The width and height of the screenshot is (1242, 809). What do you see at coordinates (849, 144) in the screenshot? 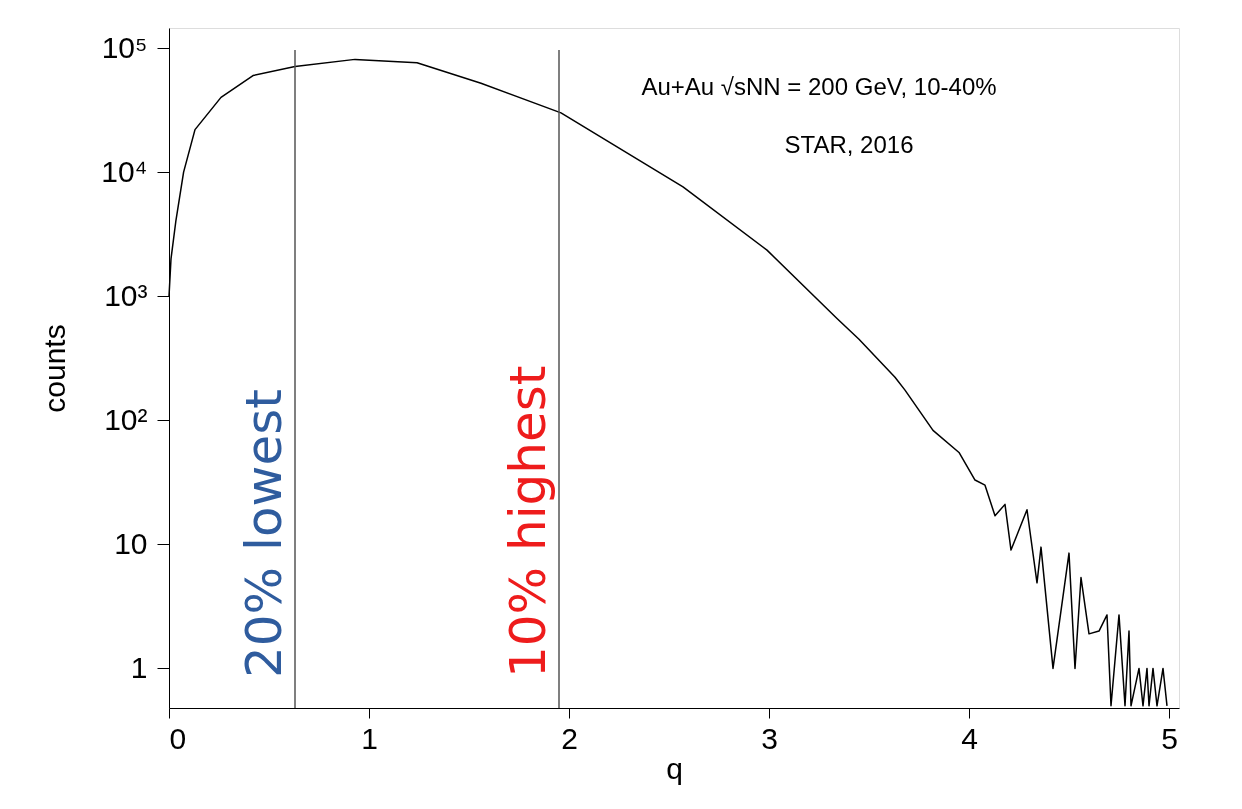
I see `annotation: STAR, 2016` at bounding box center [849, 144].